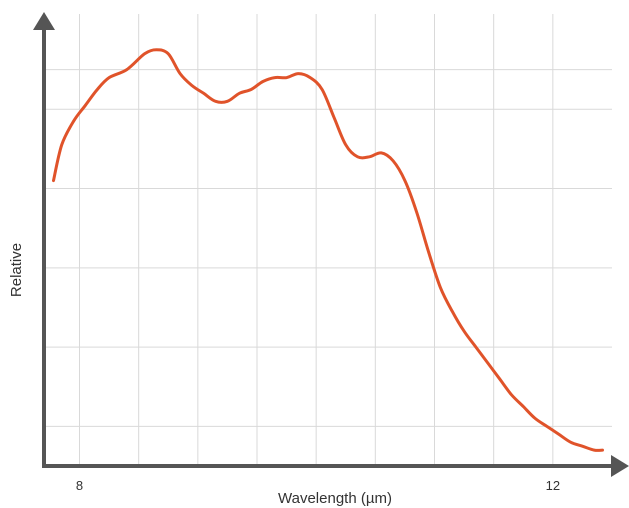 The height and width of the screenshot is (508, 629). Describe the element at coordinates (553, 485) in the screenshot. I see `x-tick-label: 12` at that location.